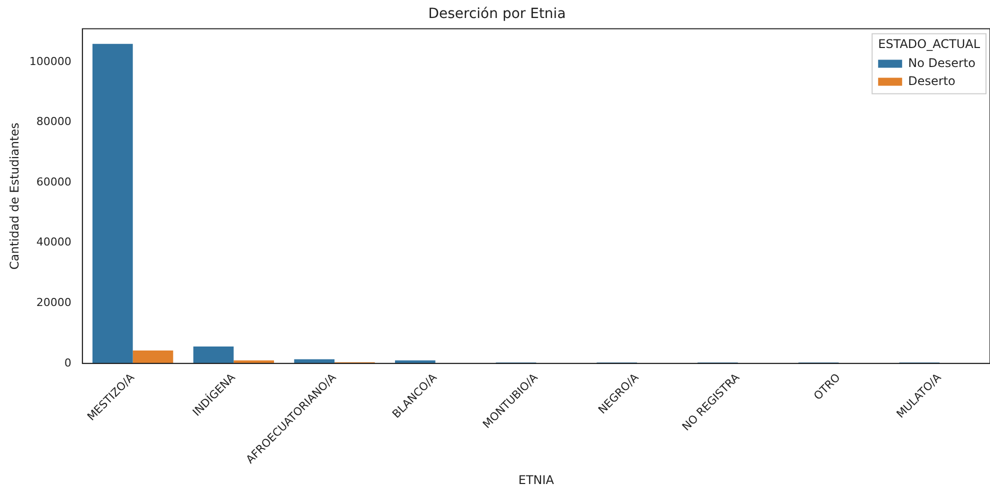 This screenshot has height=492, width=990. What do you see at coordinates (497, 14) in the screenshot?
I see `chart-title: Deserción por Etnia` at bounding box center [497, 14].